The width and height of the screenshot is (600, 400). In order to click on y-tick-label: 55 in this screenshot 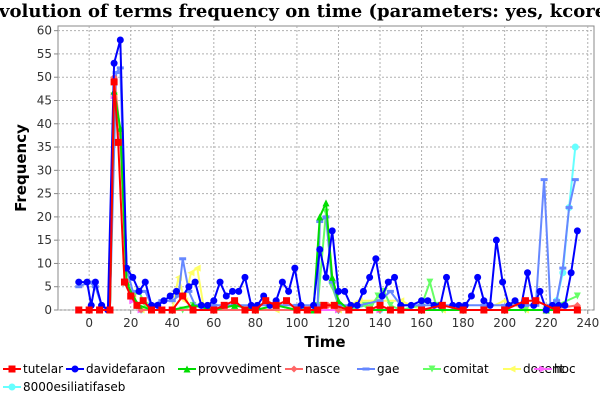, I will do `click(44, 54)`.